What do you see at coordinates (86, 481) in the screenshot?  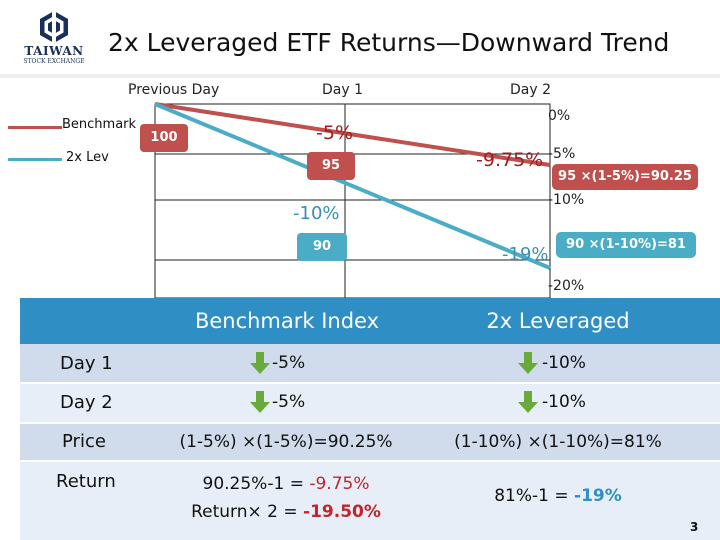 I see `row-label-return: Return` at bounding box center [86, 481].